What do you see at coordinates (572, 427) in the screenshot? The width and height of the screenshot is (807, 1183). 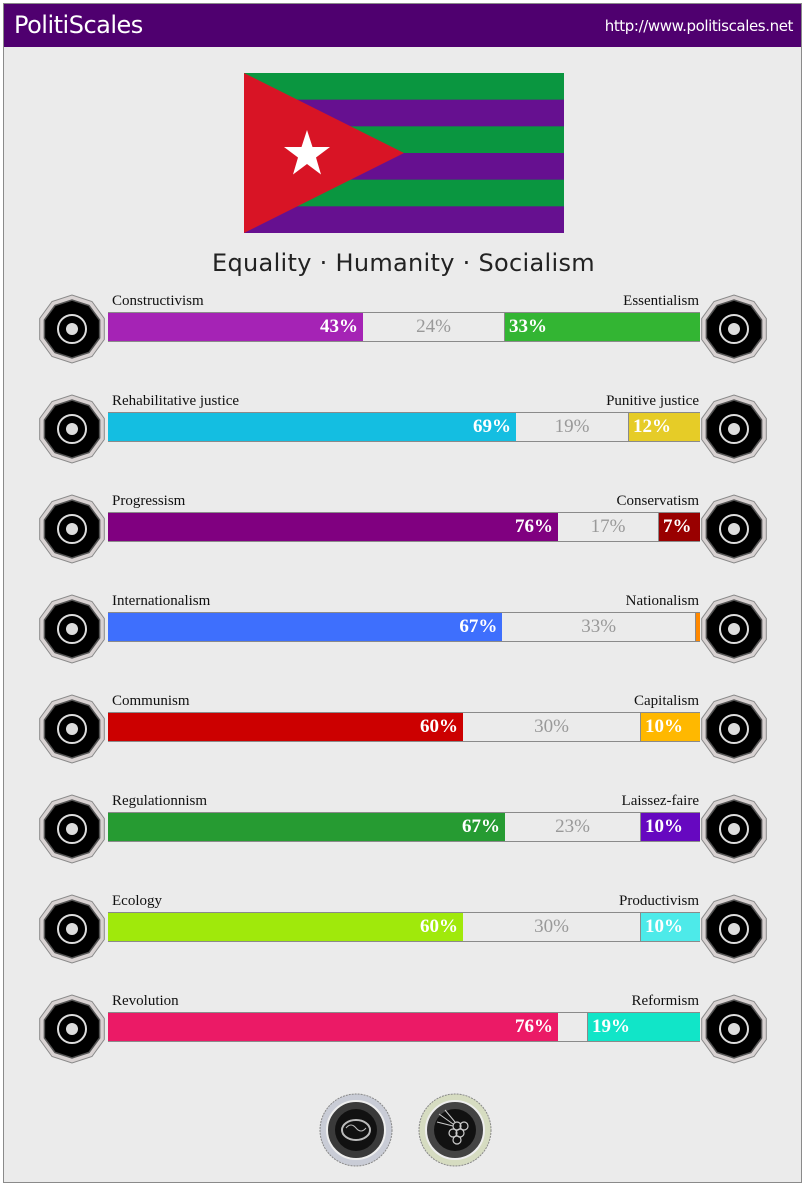 I see `neutral-value: 19%` at bounding box center [572, 427].